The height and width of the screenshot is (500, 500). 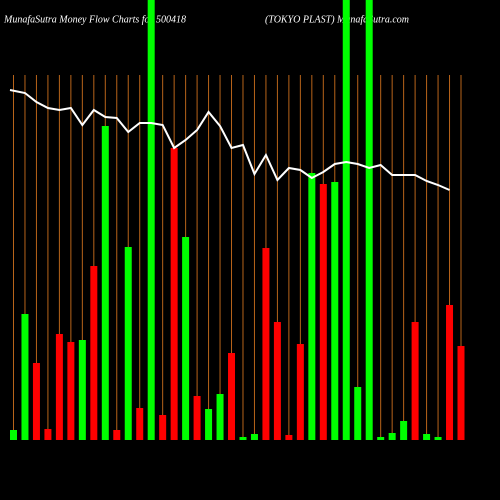 What do you see at coordinates (94, 19) in the screenshot?
I see `chart-title: MunafaSutra Money Flow Charts for 500418` at bounding box center [94, 19].